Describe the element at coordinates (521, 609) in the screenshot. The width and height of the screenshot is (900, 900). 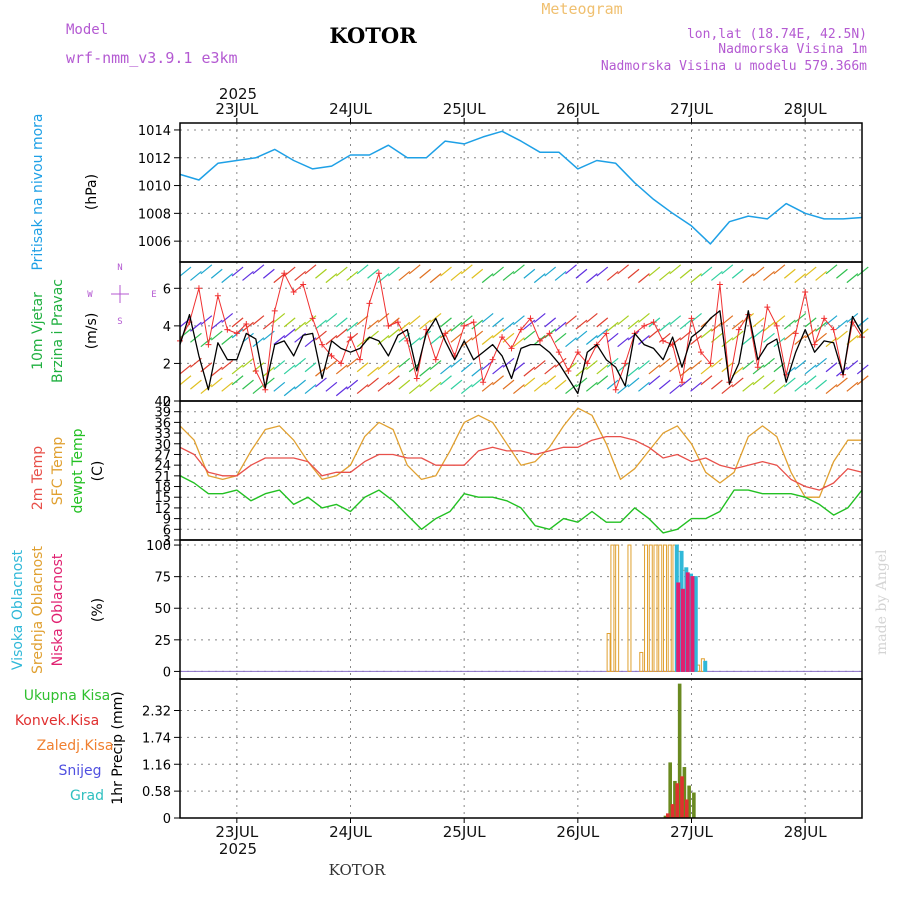
I see `panel-frame-cloud` at that location.